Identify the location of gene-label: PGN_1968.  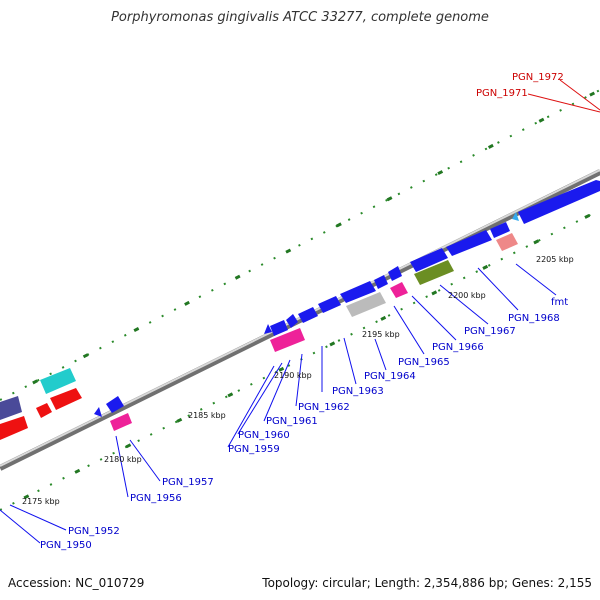
(534, 318).